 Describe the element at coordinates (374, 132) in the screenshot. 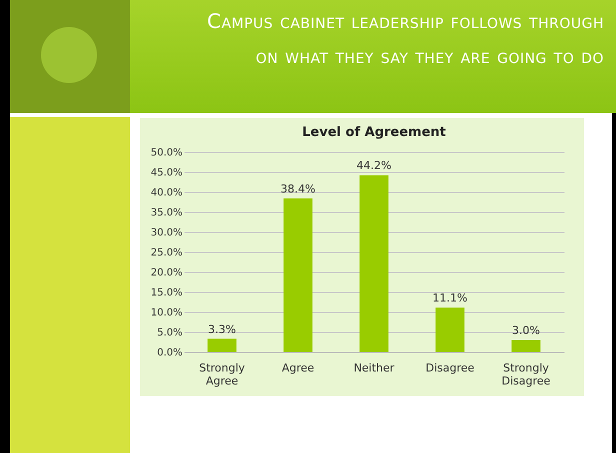

I see `chart-subtitle: Level of Agreement` at that location.